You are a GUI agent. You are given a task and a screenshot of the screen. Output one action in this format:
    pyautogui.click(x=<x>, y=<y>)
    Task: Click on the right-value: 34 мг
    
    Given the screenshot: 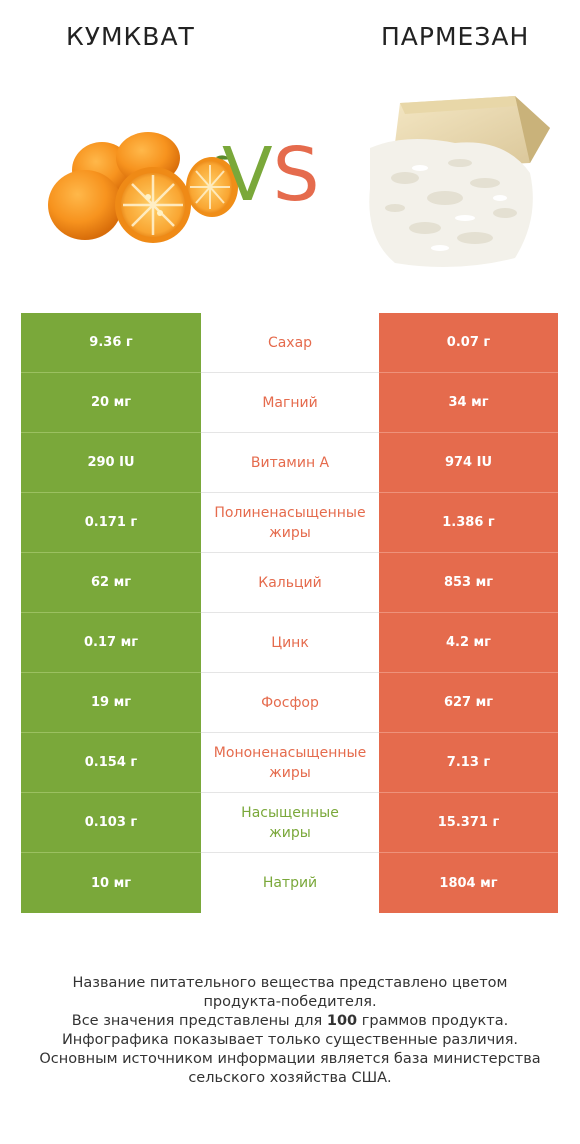 What is the action you would take?
    pyautogui.click(x=468, y=403)
    